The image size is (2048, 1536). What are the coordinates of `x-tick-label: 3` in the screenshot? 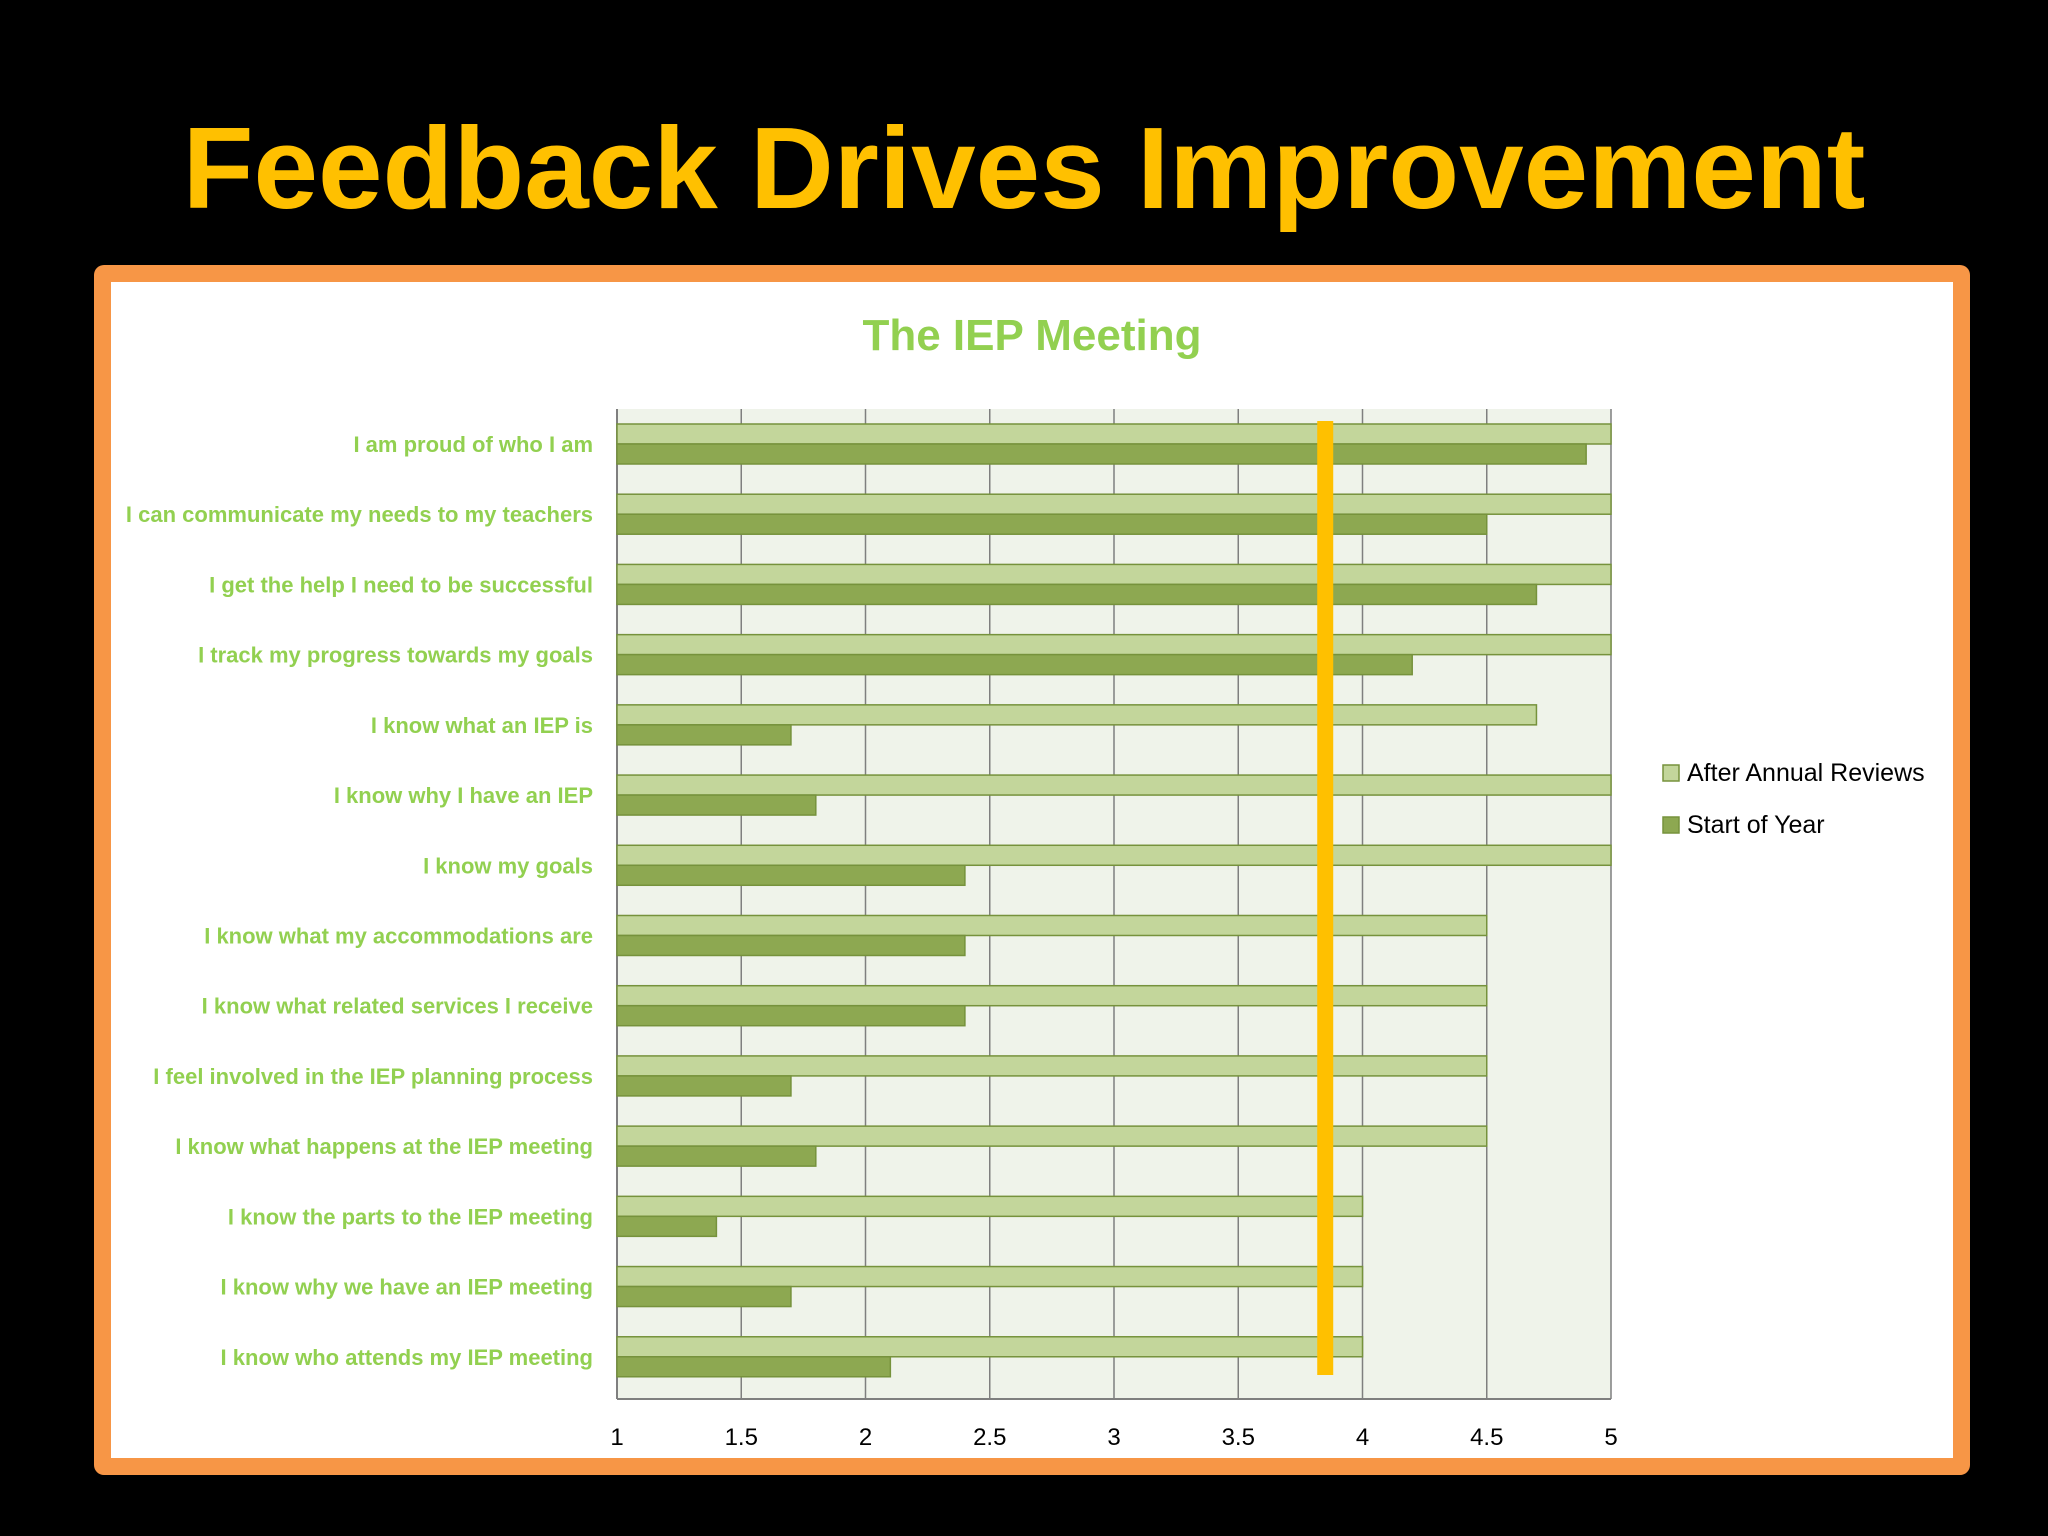 It's located at (1113, 1437).